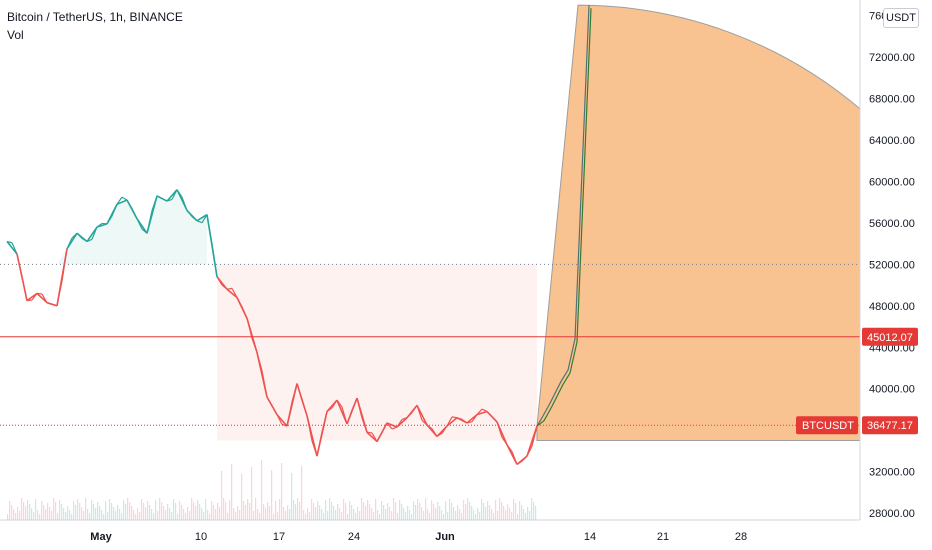 The width and height of the screenshot is (932, 550). Describe the element at coordinates (901, 18) in the screenshot. I see `currency-button: USDT` at that location.